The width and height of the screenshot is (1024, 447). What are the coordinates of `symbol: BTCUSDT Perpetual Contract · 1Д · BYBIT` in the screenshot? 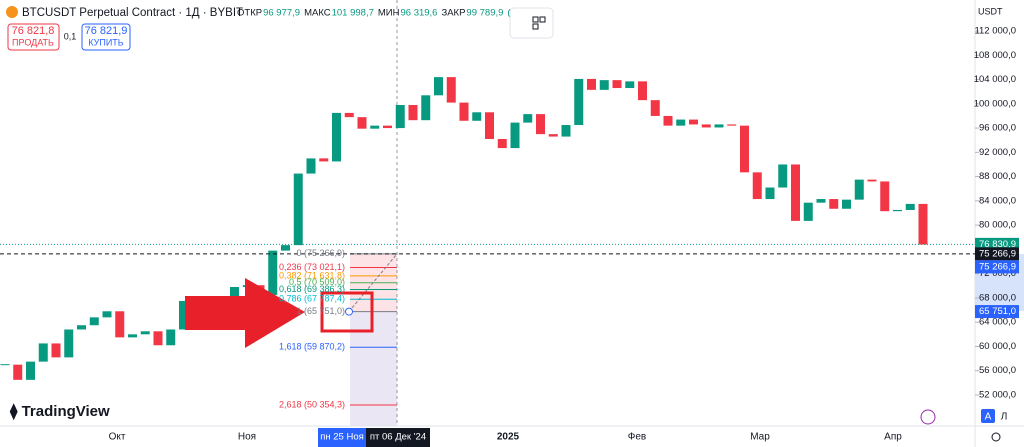 It's located at (132, 13).